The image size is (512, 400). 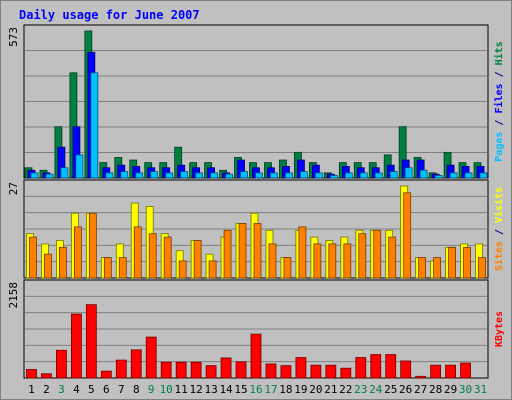 I want to click on day-label-31: 31, so click(x=480, y=389).